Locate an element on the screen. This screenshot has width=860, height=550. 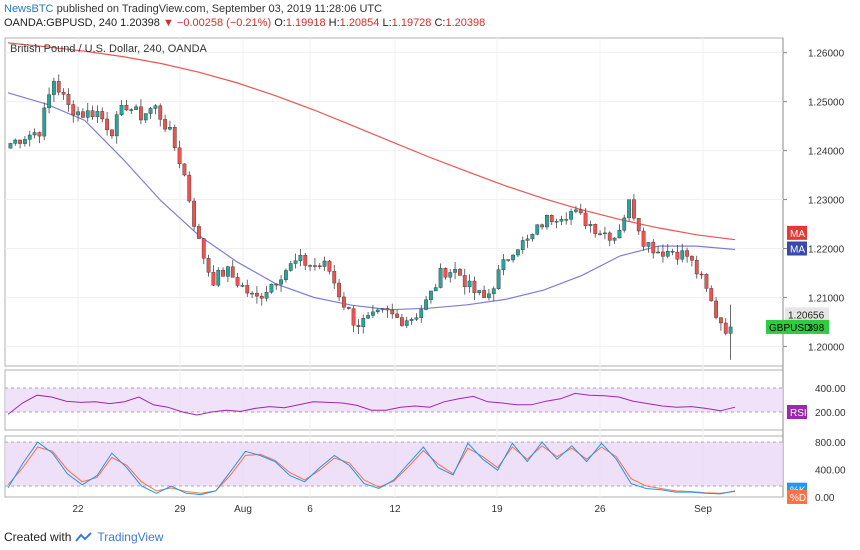
created-with-label: Created with is located at coordinates (38, 537).